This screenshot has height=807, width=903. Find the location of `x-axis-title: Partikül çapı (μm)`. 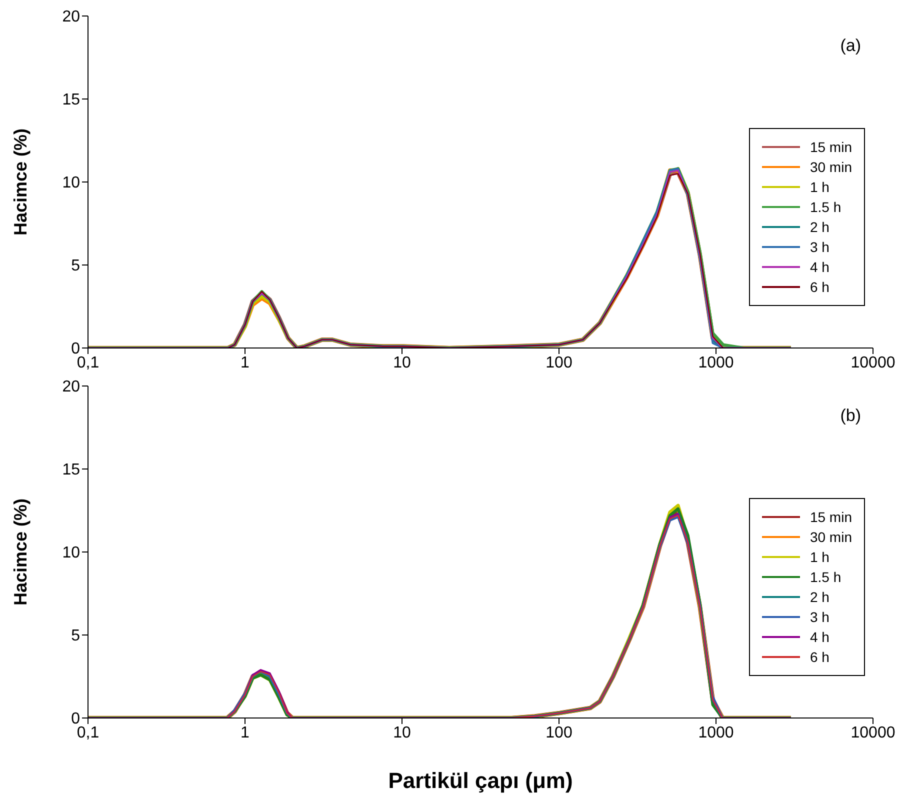

x-axis-title: Partikül çapı (μm) is located at coordinates (480, 780).